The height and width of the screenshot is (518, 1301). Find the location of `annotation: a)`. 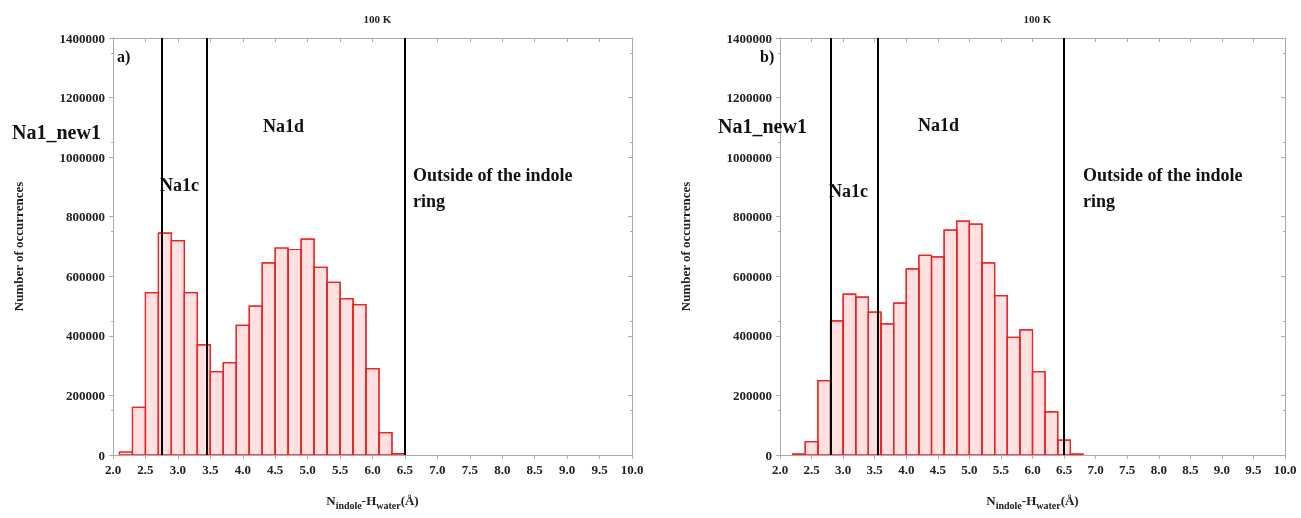

annotation: a) is located at coordinates (124, 56).